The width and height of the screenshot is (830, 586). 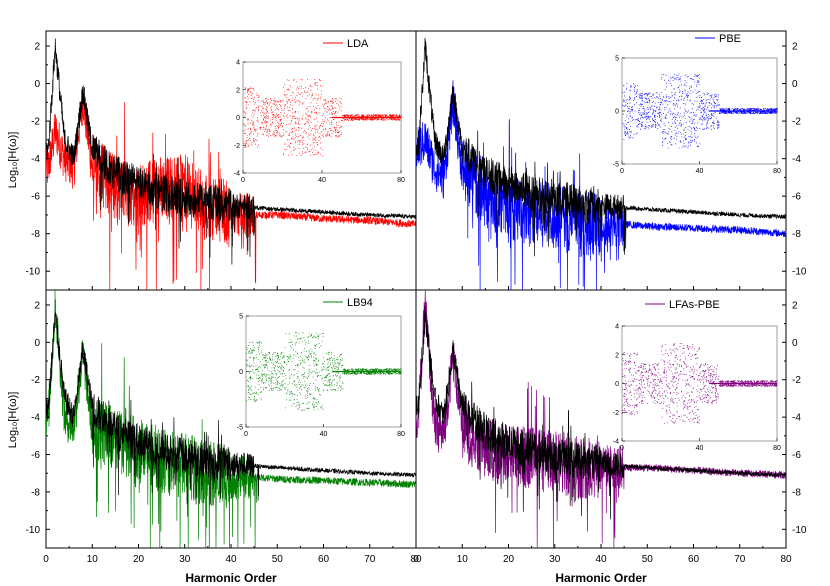 What do you see at coordinates (730, 39) in the screenshot?
I see `legend-label: PBE` at bounding box center [730, 39].